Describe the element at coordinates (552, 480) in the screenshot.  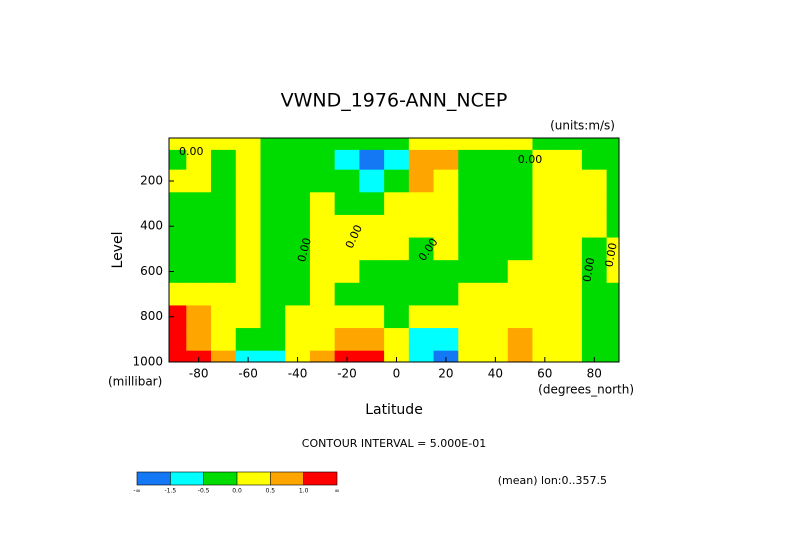
I see `footnote: (mean) lon:0..357.5` at that location.